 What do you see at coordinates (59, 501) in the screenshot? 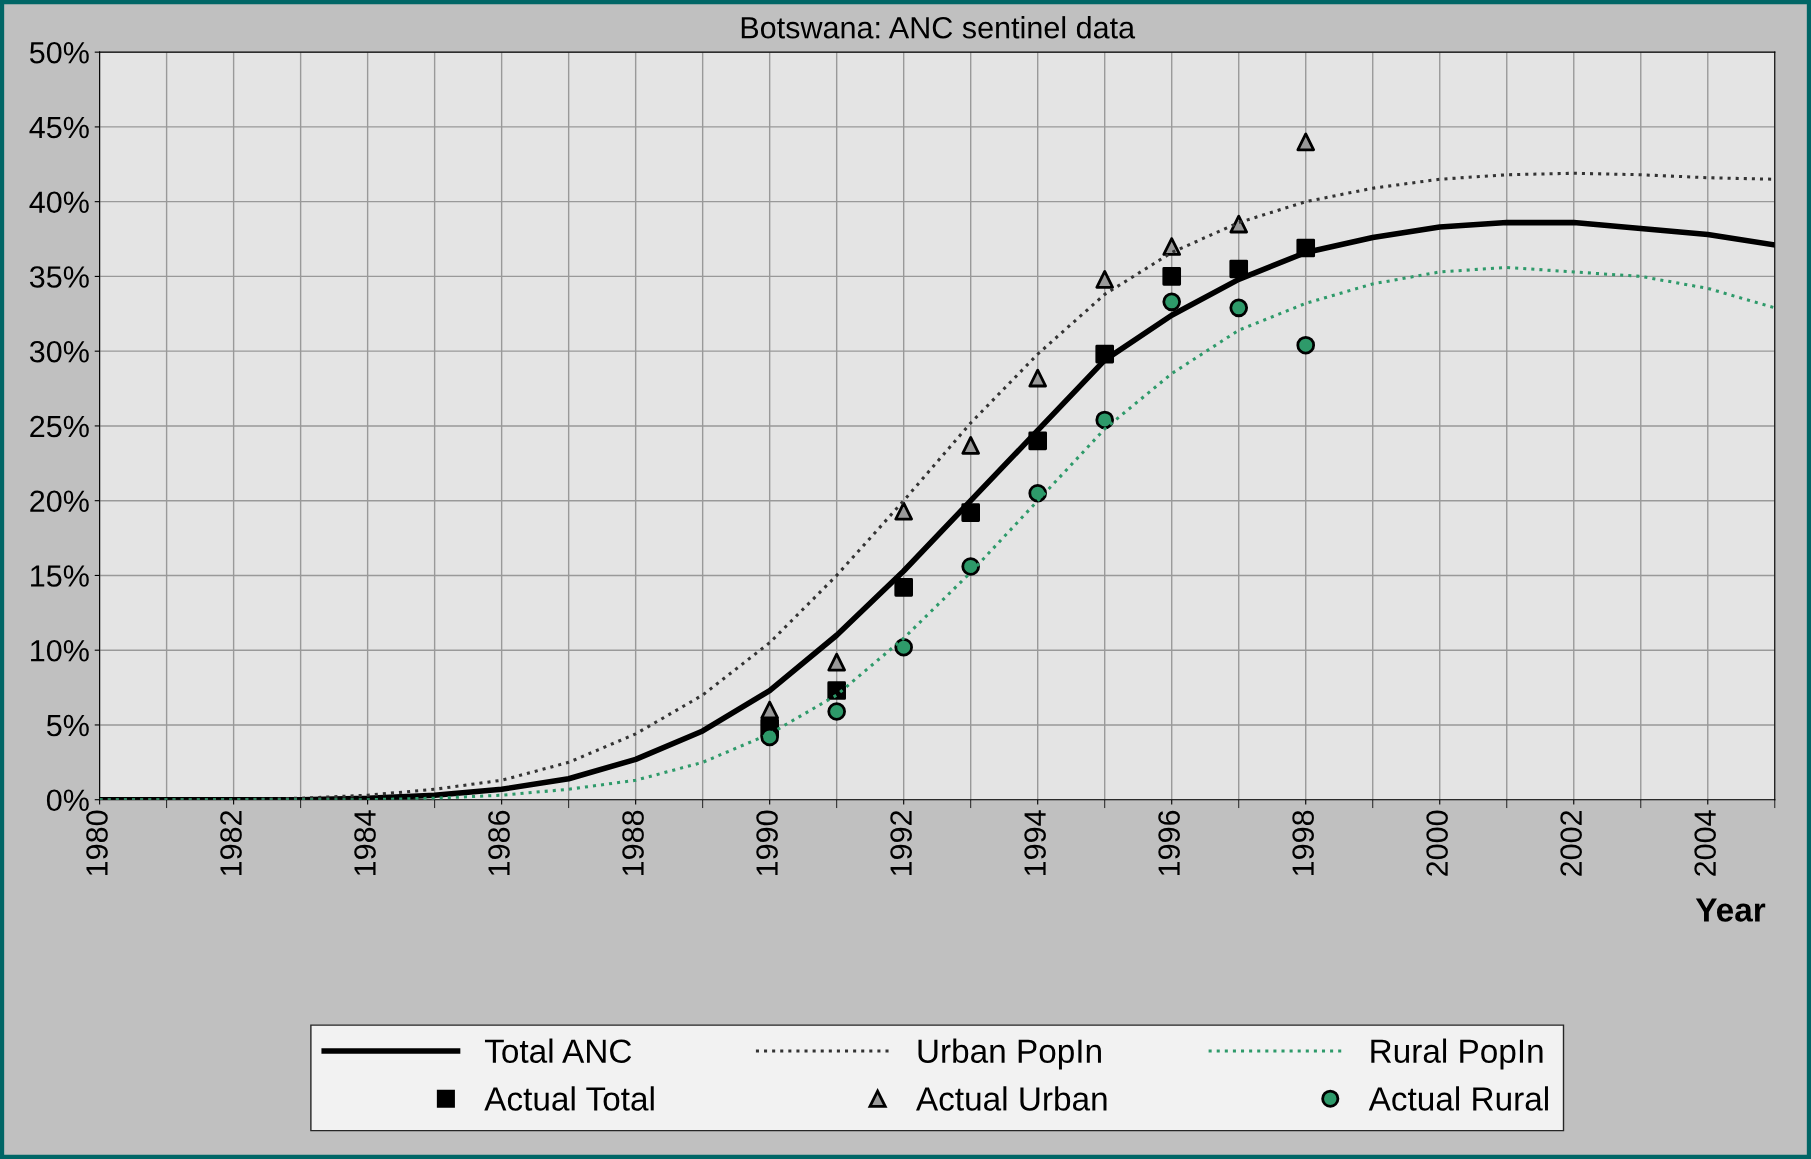
I see `y-tick-label: 20%` at bounding box center [59, 501].